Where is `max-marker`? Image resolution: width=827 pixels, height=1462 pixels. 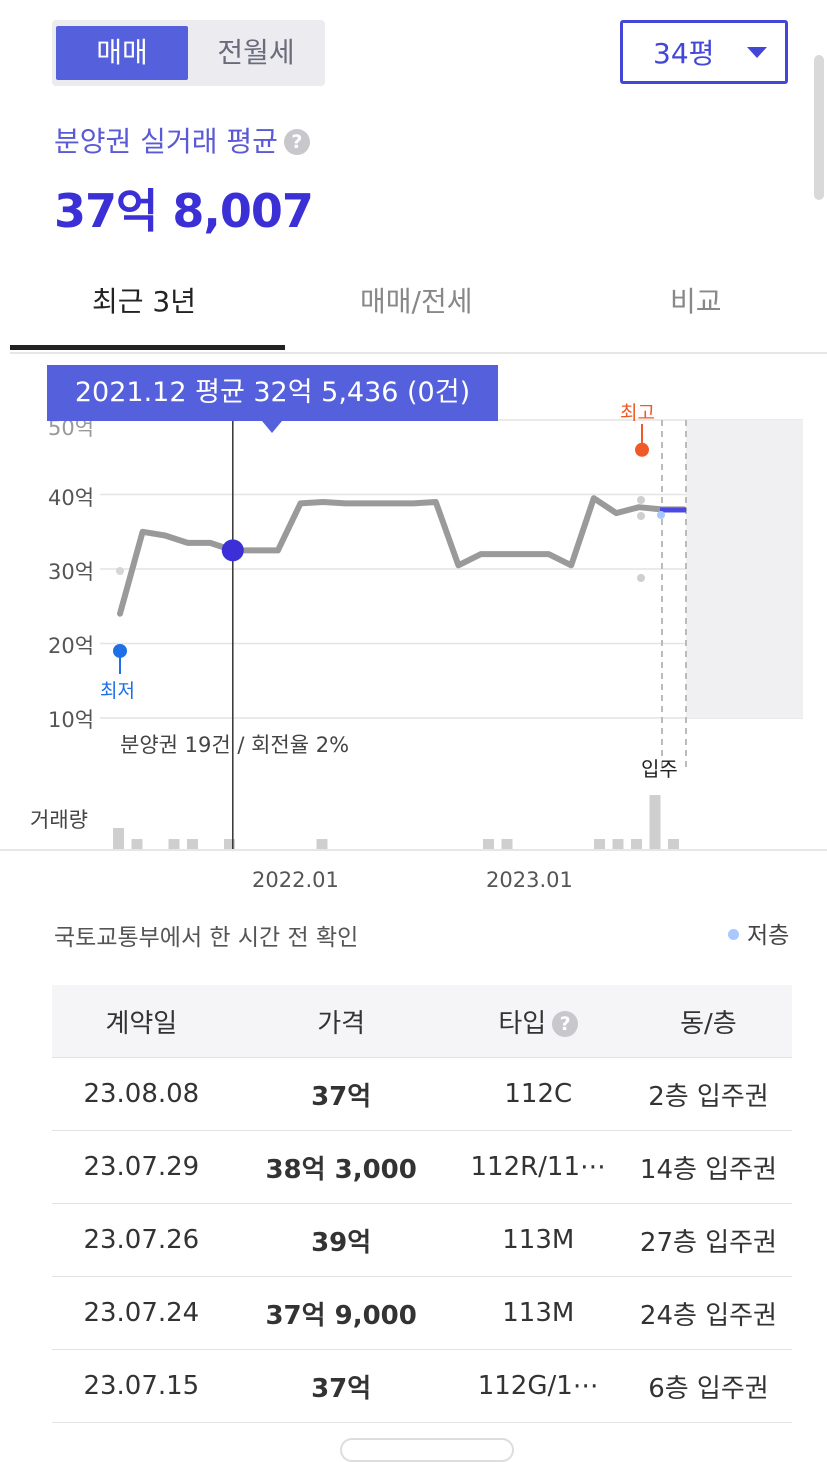 max-marker is located at coordinates (642, 449).